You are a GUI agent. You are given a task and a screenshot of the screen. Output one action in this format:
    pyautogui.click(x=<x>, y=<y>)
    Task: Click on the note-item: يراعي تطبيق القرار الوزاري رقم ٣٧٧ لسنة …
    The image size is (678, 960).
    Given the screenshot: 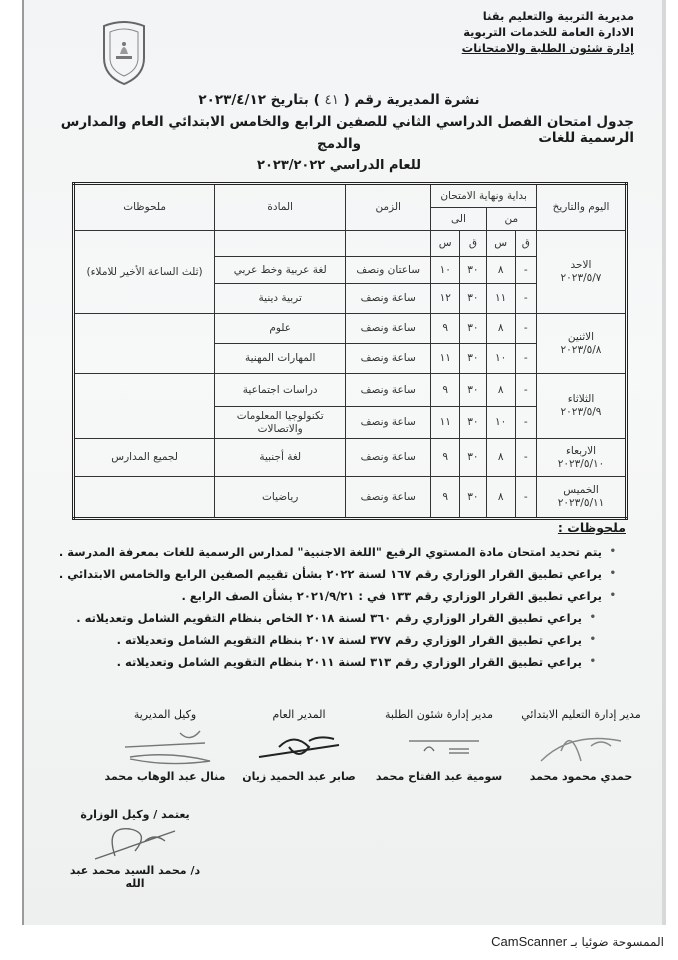 What is the action you would take?
    pyautogui.click(x=321, y=640)
    